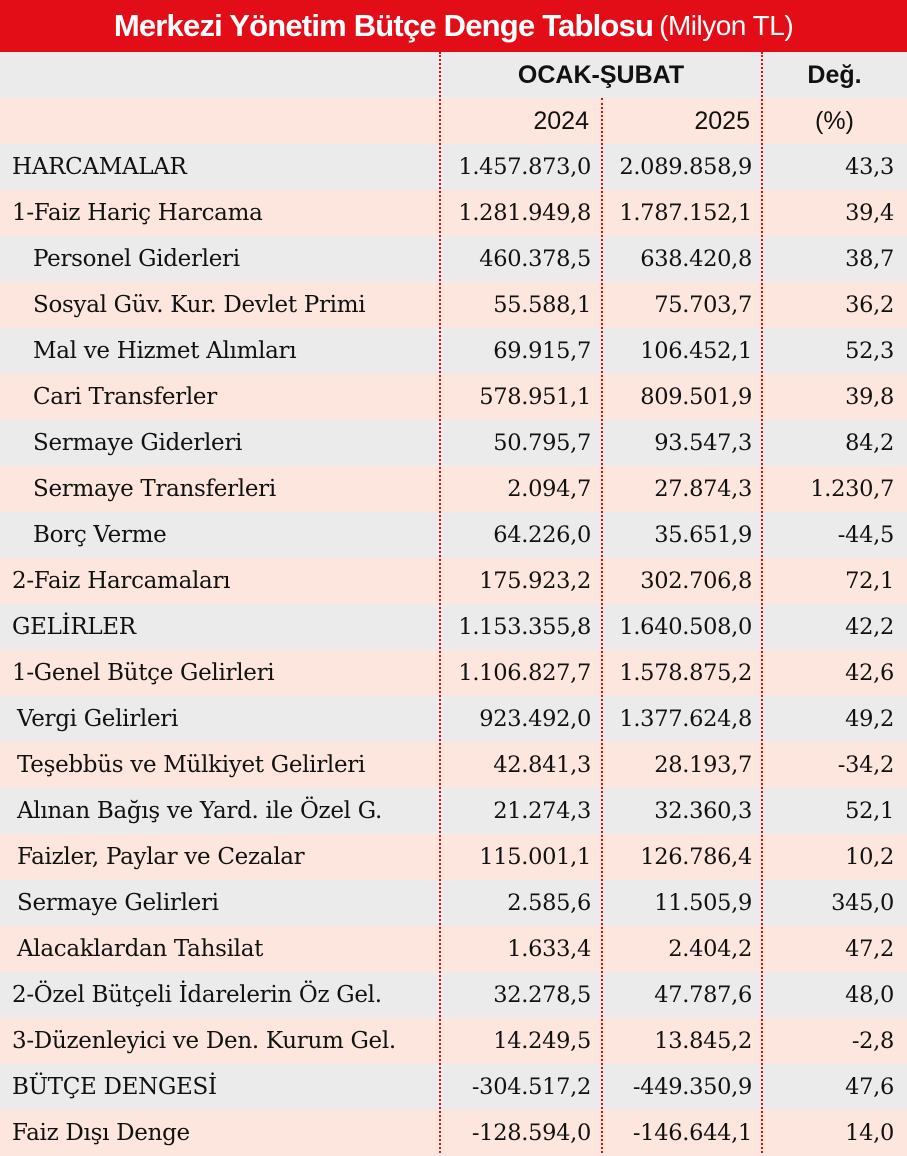 The height and width of the screenshot is (1156, 907). Describe the element at coordinates (165, 351) in the screenshot. I see `row-label: Mal ve Hizmet Alımları` at that location.